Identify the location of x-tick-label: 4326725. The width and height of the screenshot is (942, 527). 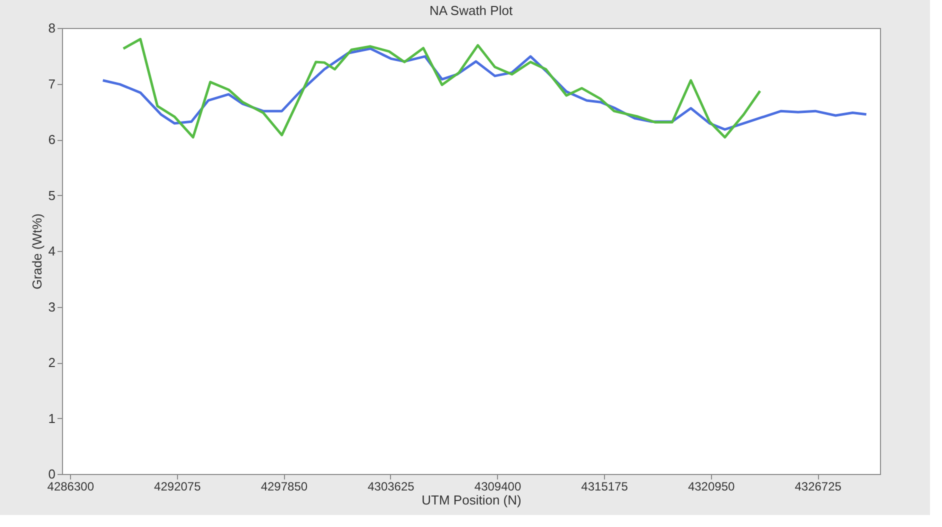
(818, 487).